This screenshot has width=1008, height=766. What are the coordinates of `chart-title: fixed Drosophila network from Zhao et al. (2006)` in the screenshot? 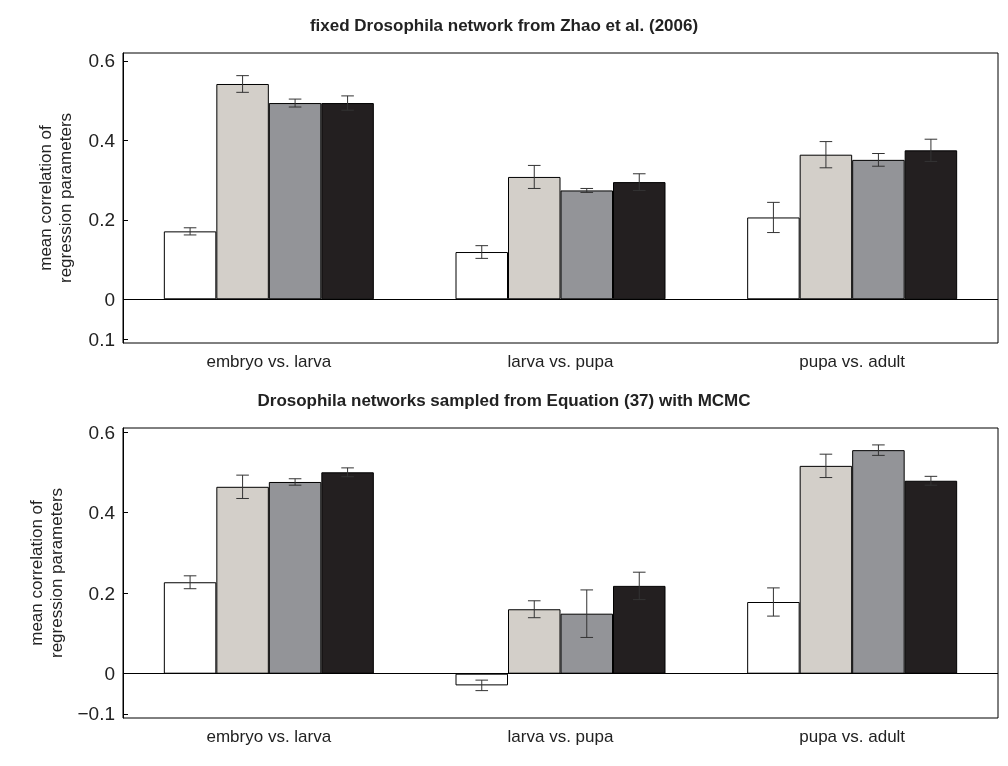 It's located at (504, 25).